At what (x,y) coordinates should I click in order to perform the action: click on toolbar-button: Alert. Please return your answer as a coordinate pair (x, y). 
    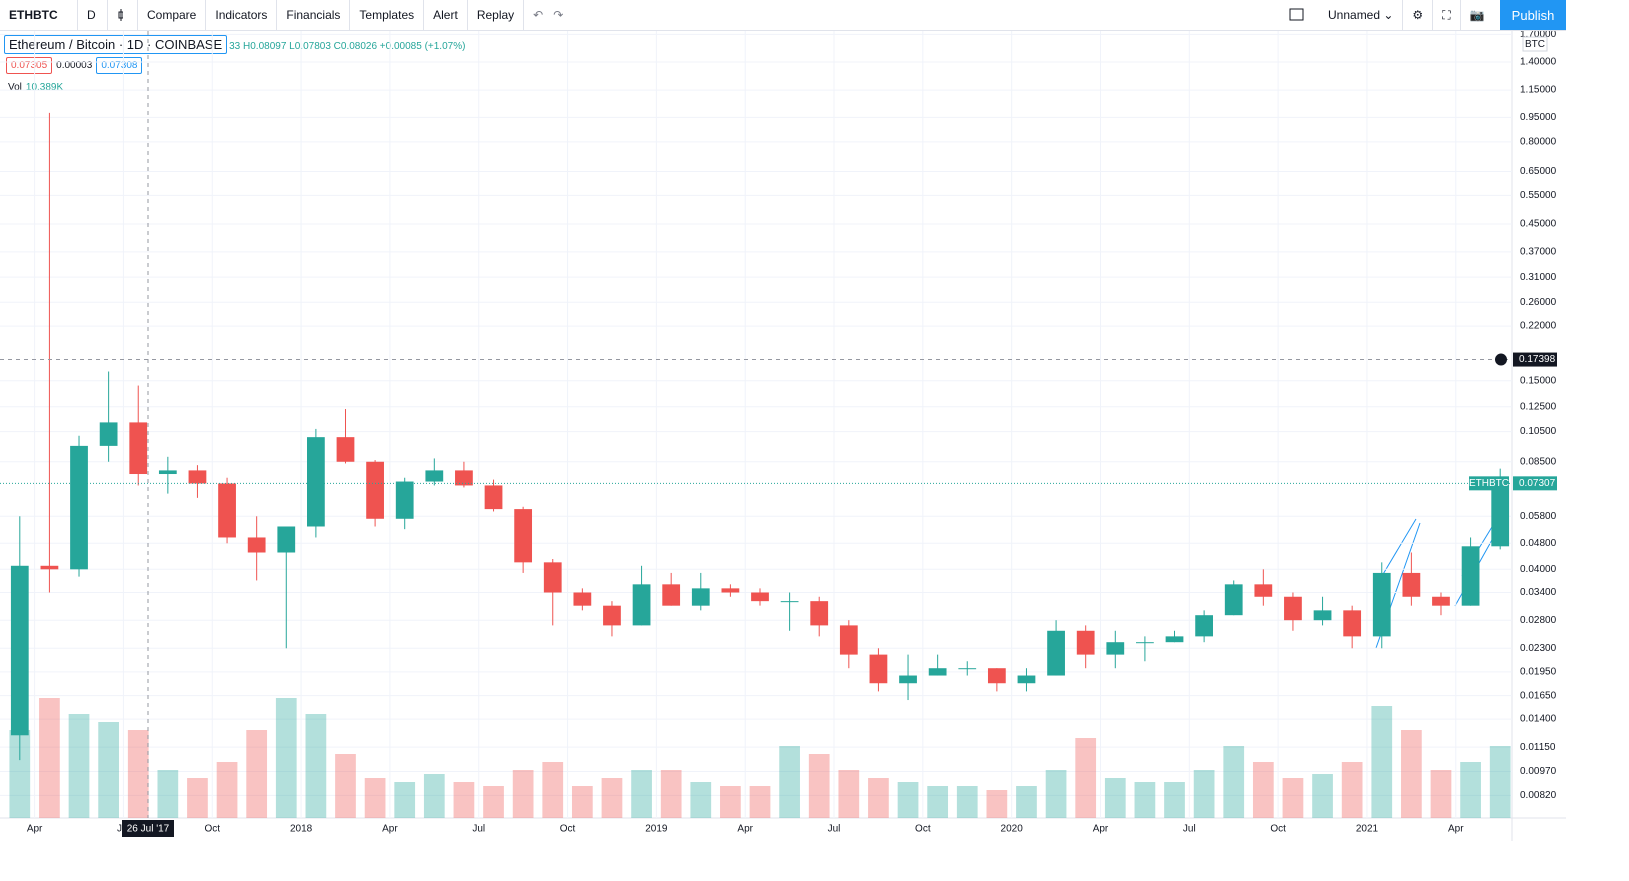
    Looking at the image, I should click on (446, 15).